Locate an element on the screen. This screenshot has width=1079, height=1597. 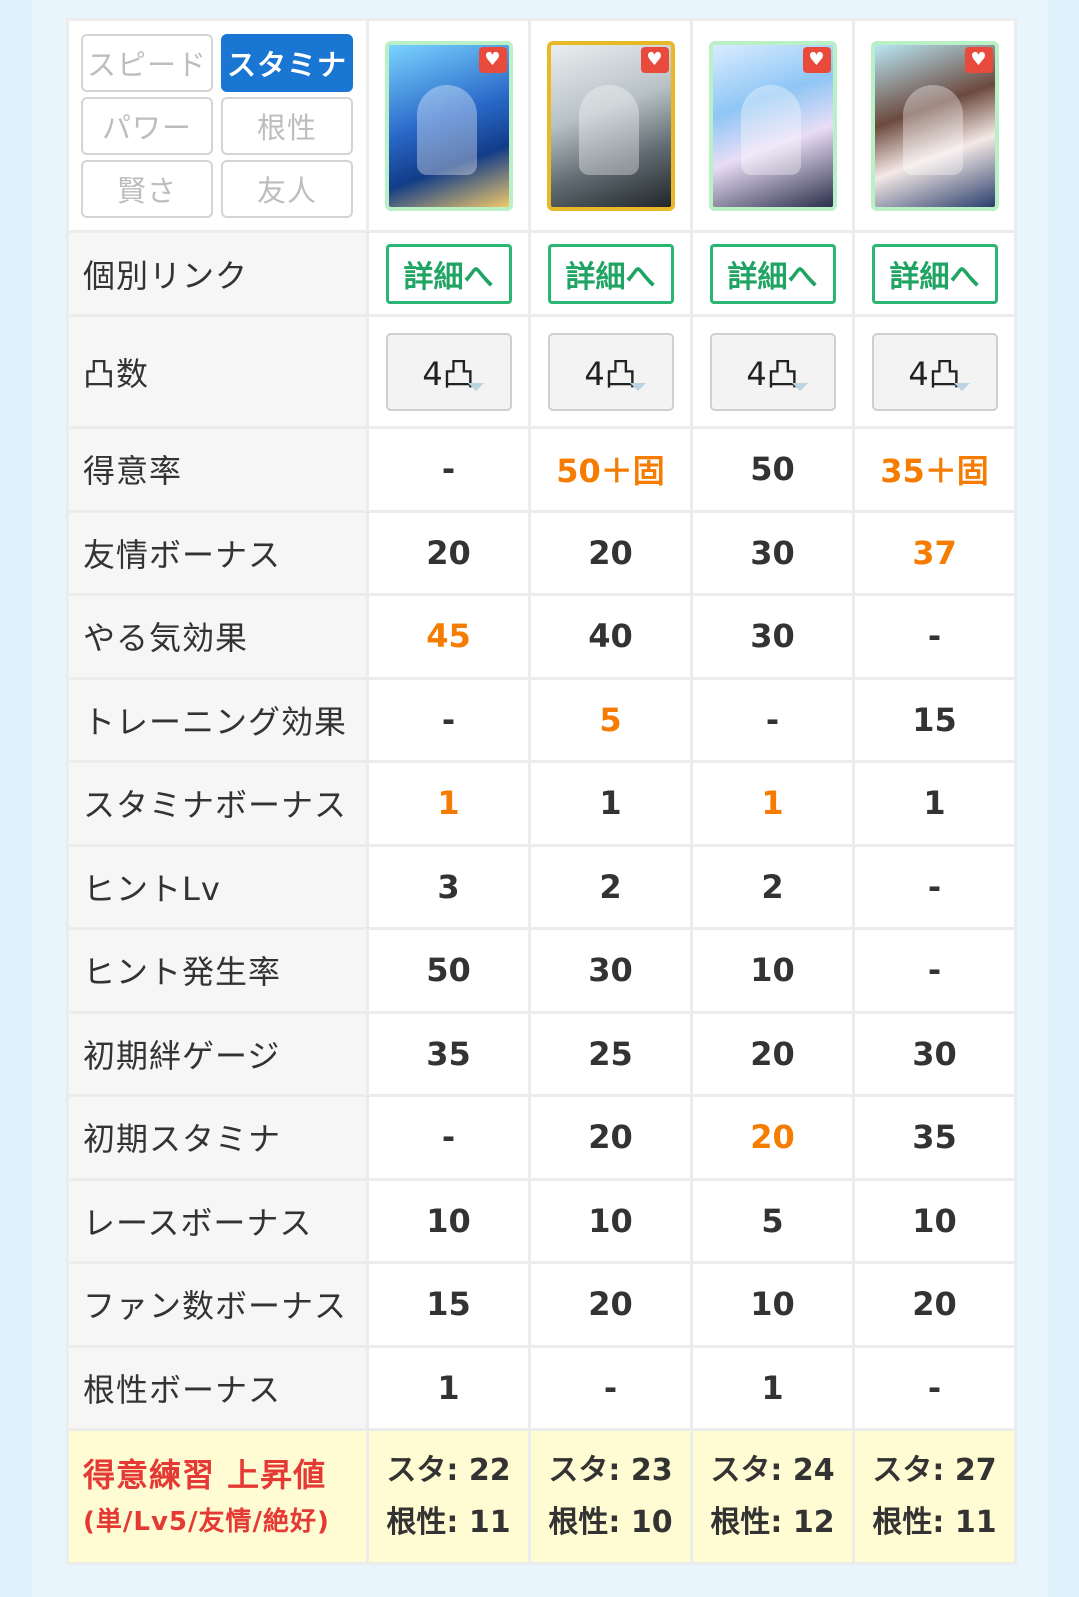
row-label: 個別リンク is located at coordinates (217, 273).